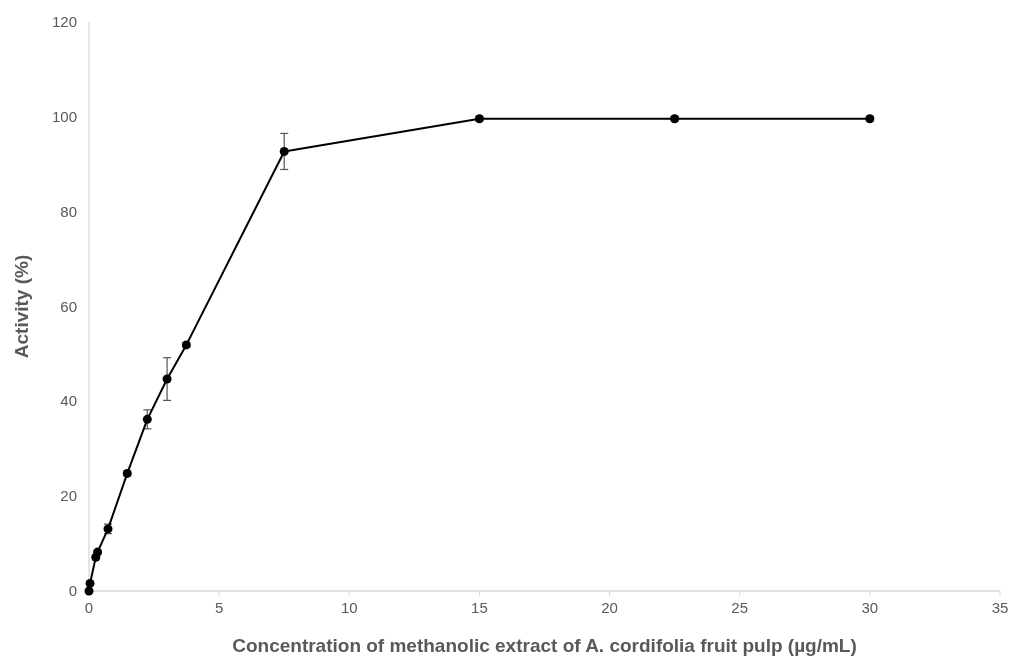 The image size is (1012, 664). Describe the element at coordinates (479, 607) in the screenshot. I see `x-tick-label: 15` at that location.